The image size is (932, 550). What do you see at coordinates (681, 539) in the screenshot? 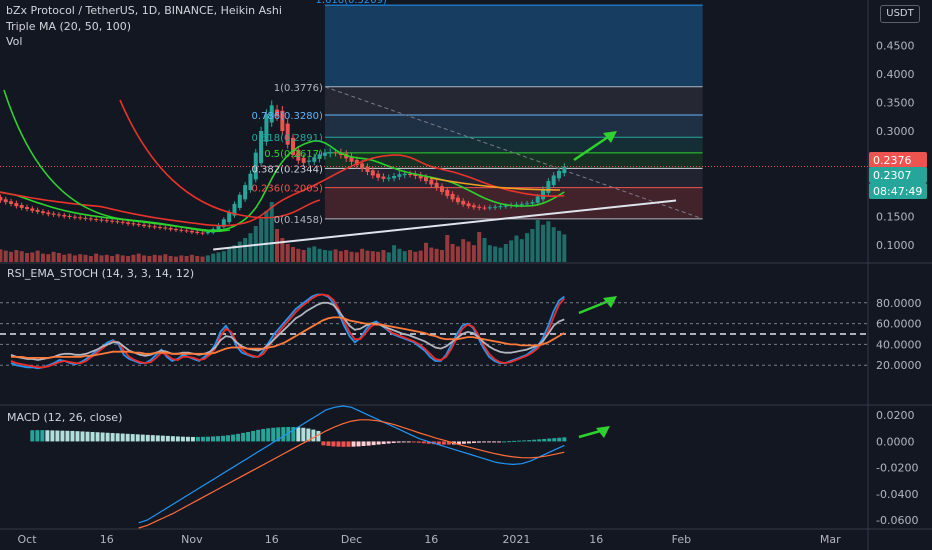
I see `time-axis-tick: Feb` at bounding box center [681, 539].